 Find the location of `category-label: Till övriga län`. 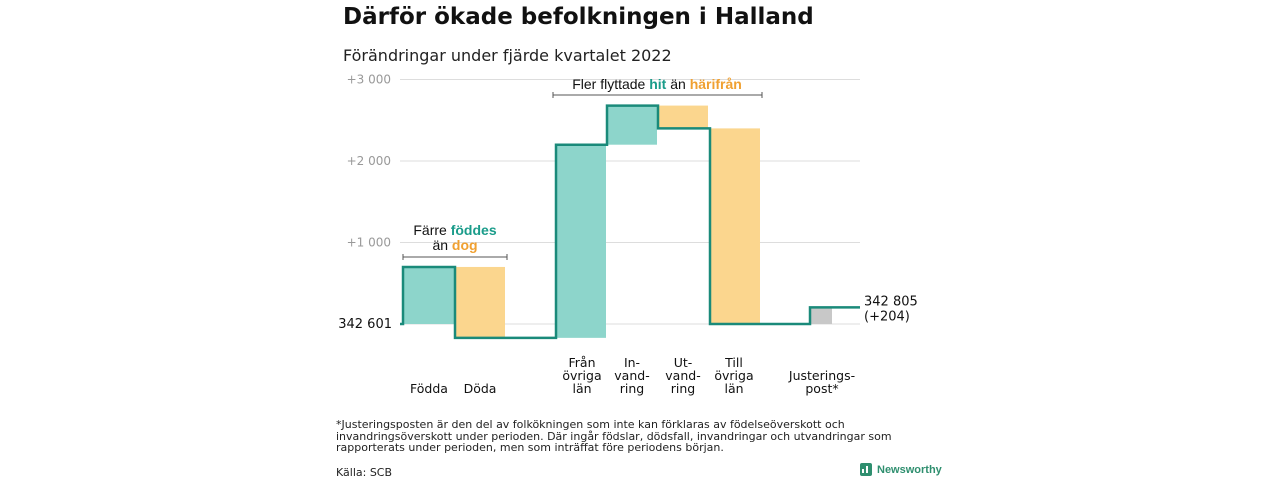

category-label: Till övriga län is located at coordinates (733, 375).